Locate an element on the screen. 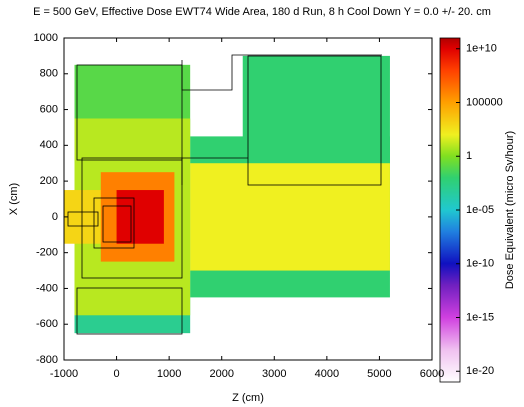 The image size is (524, 407). x-tick-label: 3000 is located at coordinates (274, 374).